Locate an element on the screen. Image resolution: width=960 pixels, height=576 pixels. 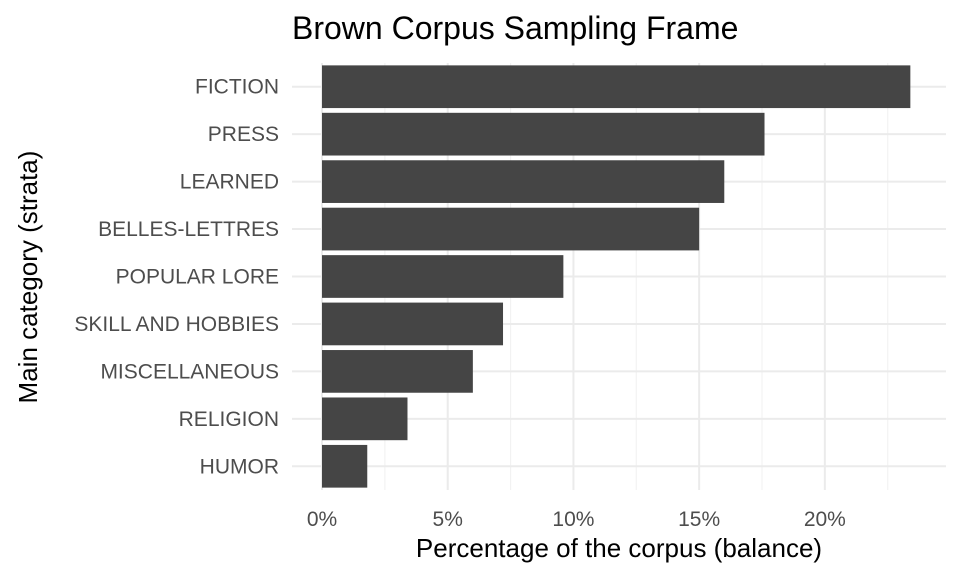
y-tick-label: LEARNED is located at coordinates (229, 182).